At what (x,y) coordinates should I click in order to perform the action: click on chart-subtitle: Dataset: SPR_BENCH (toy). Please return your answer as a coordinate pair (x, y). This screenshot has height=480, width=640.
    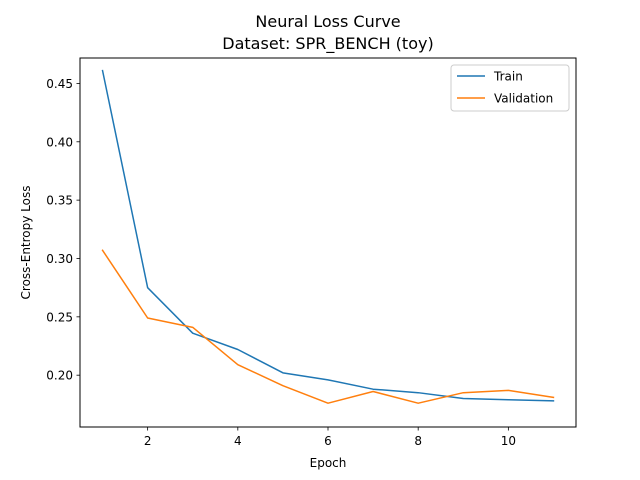
    Looking at the image, I should click on (327, 44).